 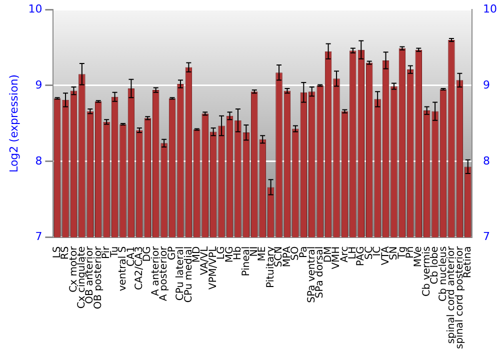 What do you see at coordinates (38, 85) in the screenshot?
I see `y-tick-label: 9` at bounding box center [38, 85].